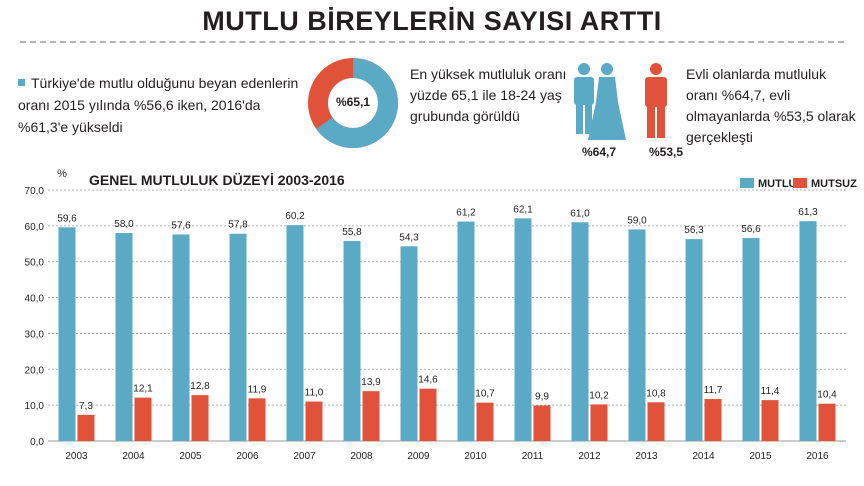  Describe the element at coordinates (589, 456) in the screenshot. I see `x-tick-label: 2012` at that location.